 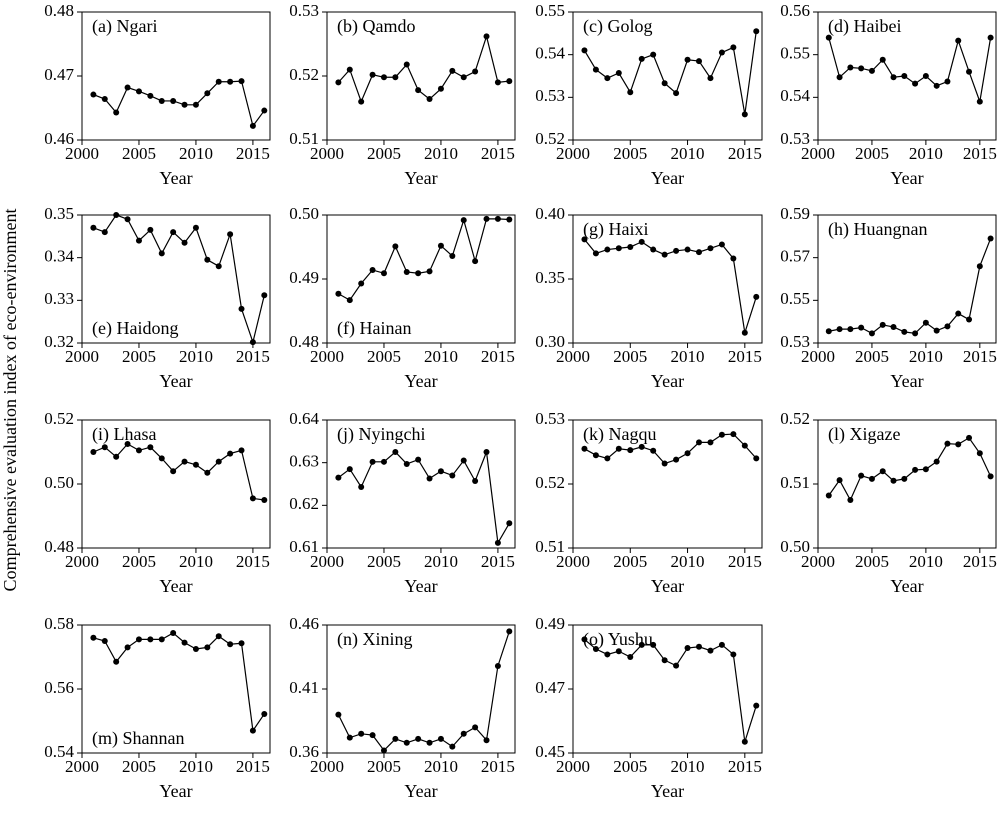 I want to click on plot-frame, so click(x=667, y=76).